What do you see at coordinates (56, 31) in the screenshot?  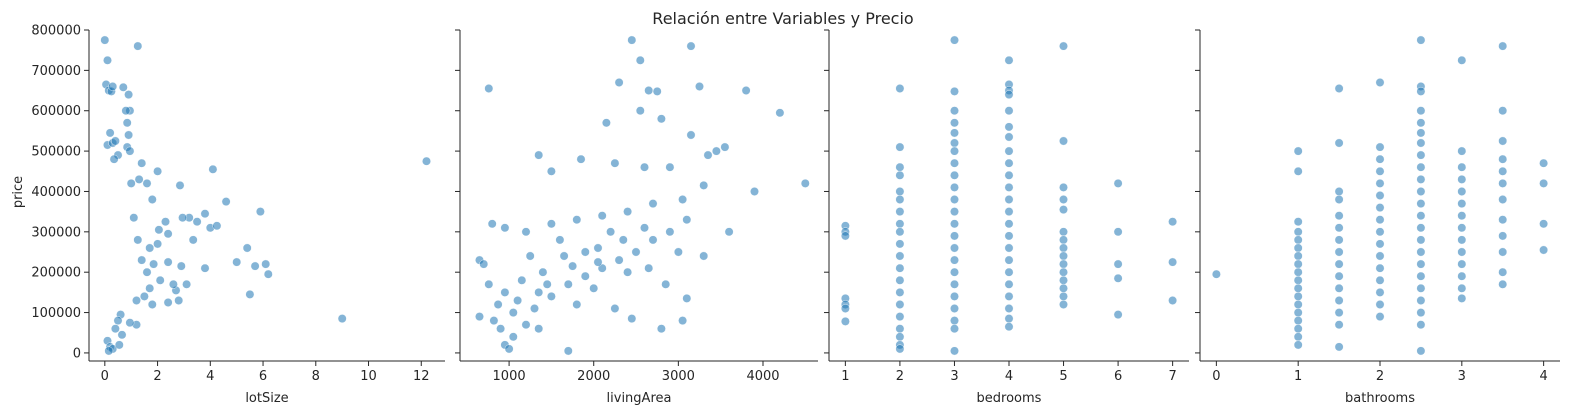 I see `y-tick-label: 800000` at bounding box center [56, 31].